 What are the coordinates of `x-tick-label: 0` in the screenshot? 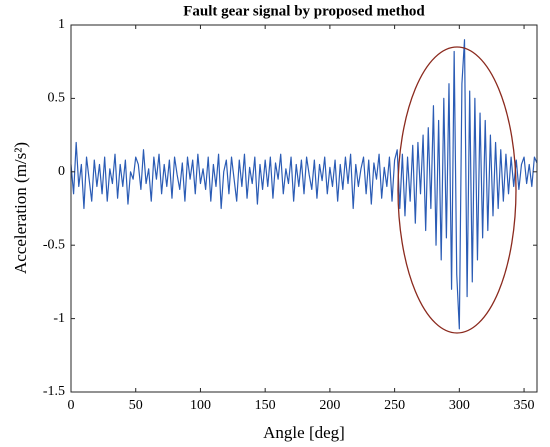 It's located at (71, 405).